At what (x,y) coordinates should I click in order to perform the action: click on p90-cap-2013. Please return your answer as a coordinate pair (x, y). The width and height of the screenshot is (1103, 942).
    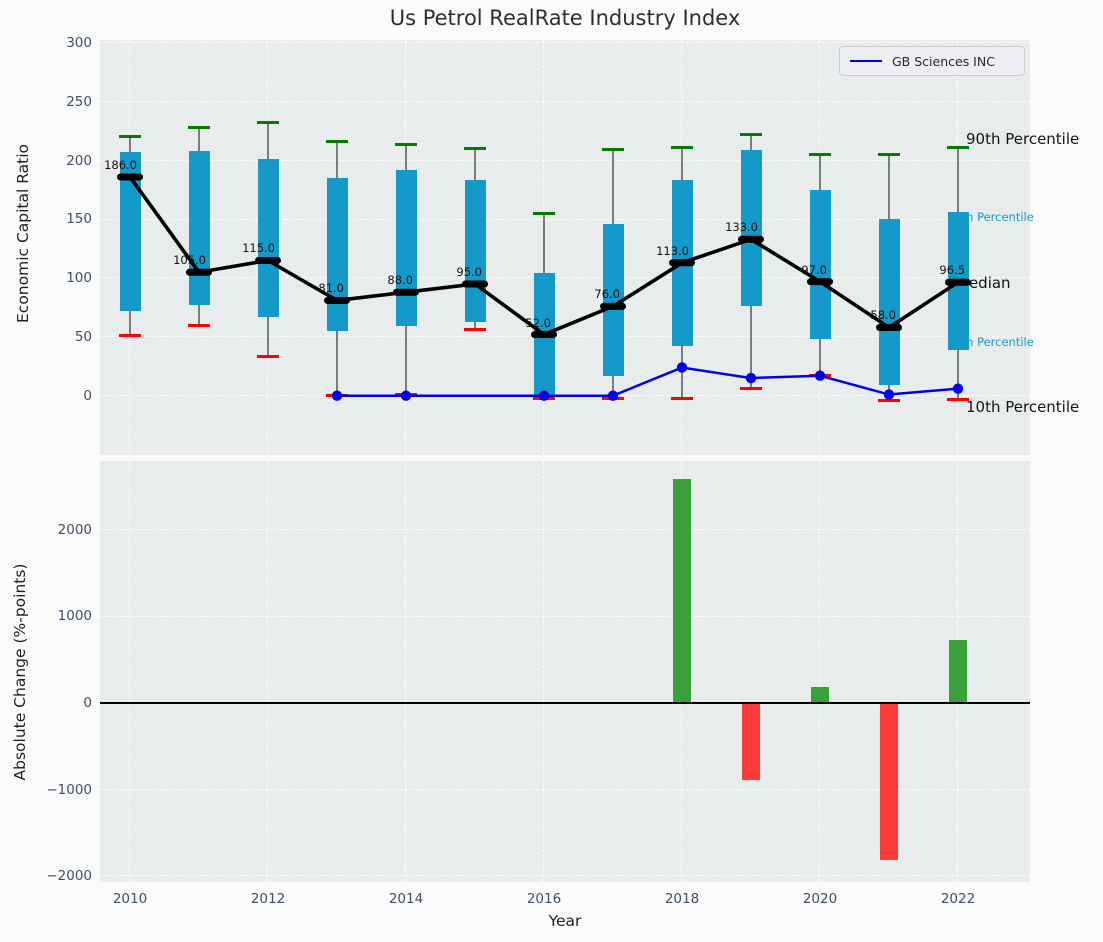
    Looking at the image, I should click on (337, 142).